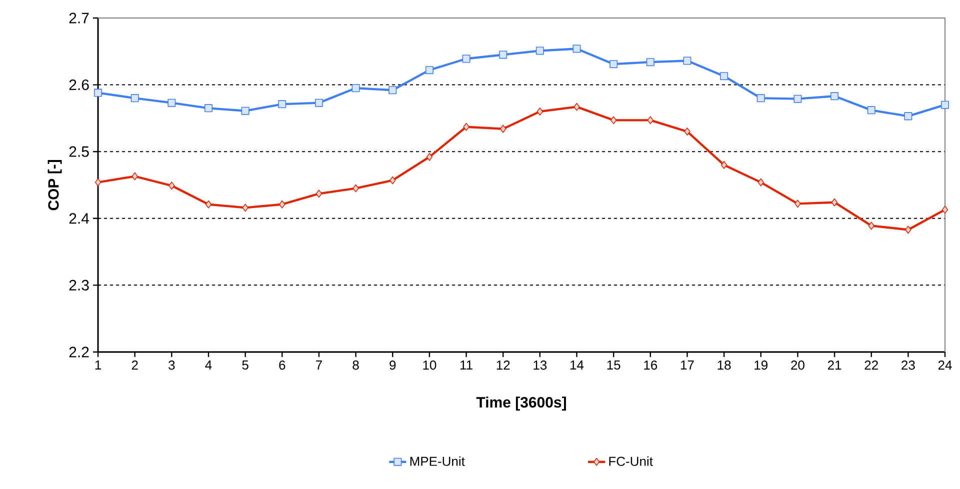 The image size is (960, 489). I want to click on x-tick-label: 15, so click(613, 365).